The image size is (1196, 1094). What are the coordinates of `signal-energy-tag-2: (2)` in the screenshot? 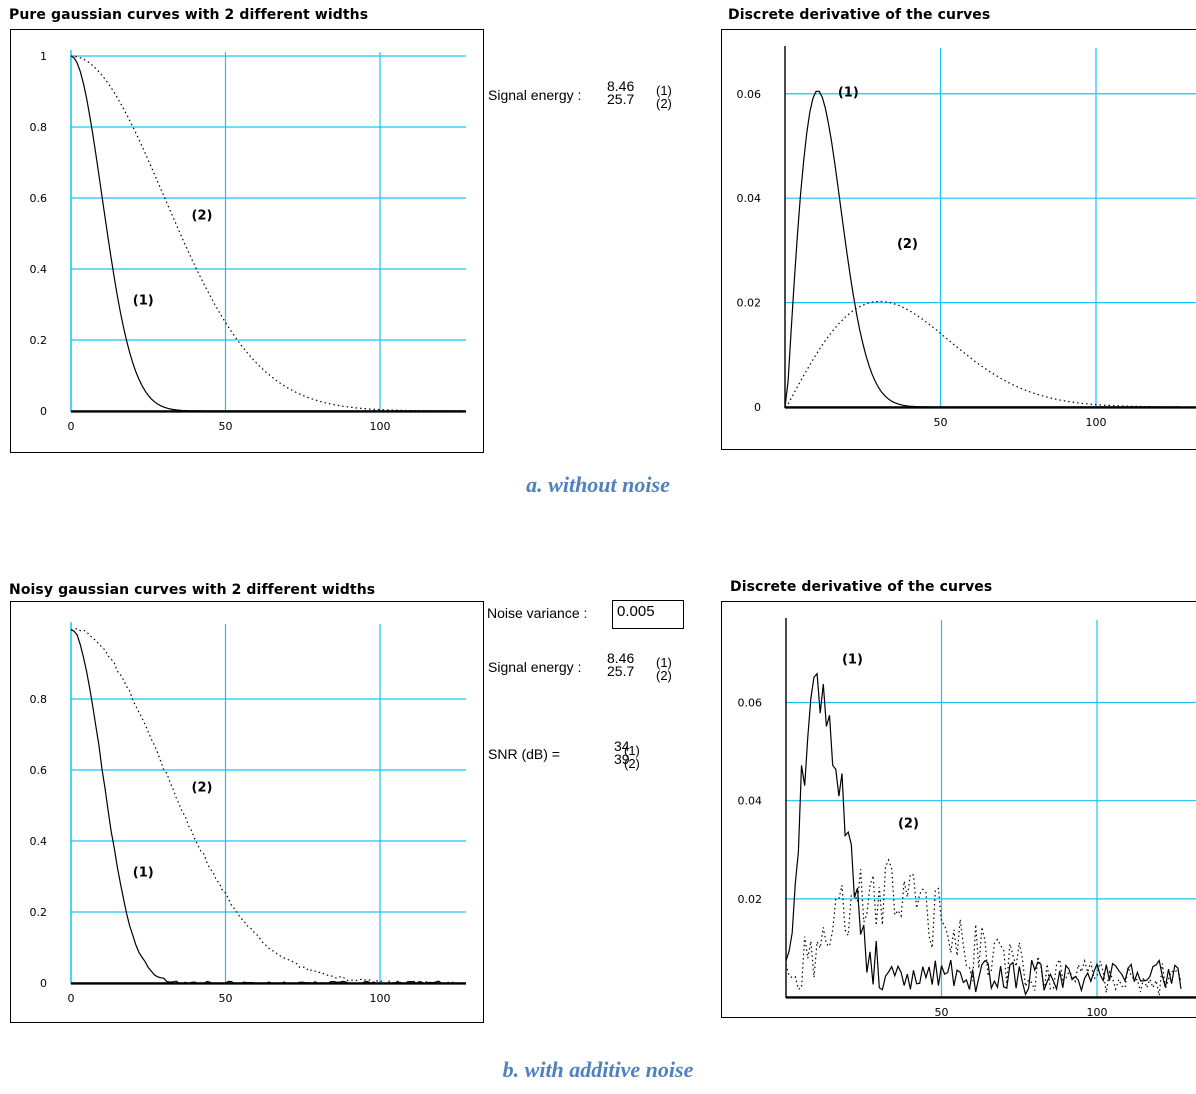 It's located at (664, 103).